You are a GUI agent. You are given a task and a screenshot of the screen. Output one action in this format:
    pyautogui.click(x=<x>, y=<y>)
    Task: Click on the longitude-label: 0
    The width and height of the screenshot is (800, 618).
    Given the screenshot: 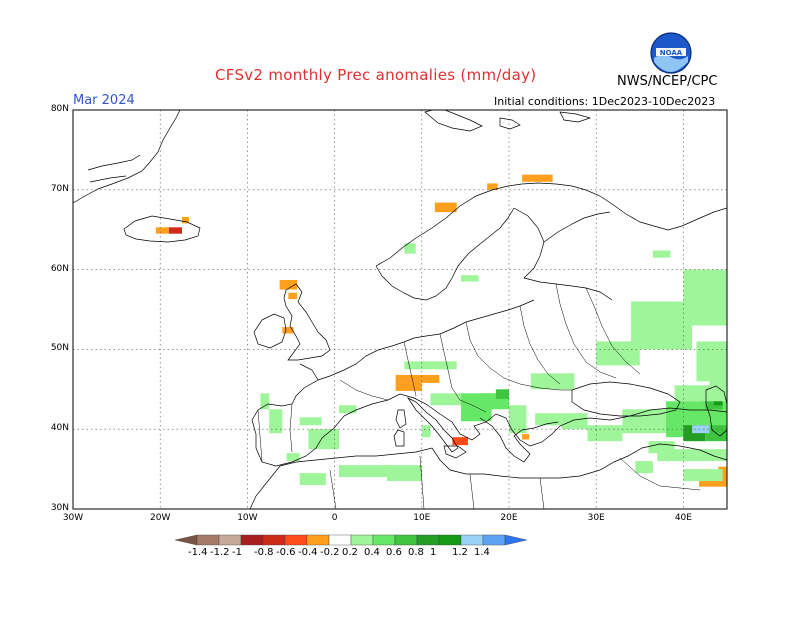 What is the action you would take?
    pyautogui.click(x=334, y=518)
    